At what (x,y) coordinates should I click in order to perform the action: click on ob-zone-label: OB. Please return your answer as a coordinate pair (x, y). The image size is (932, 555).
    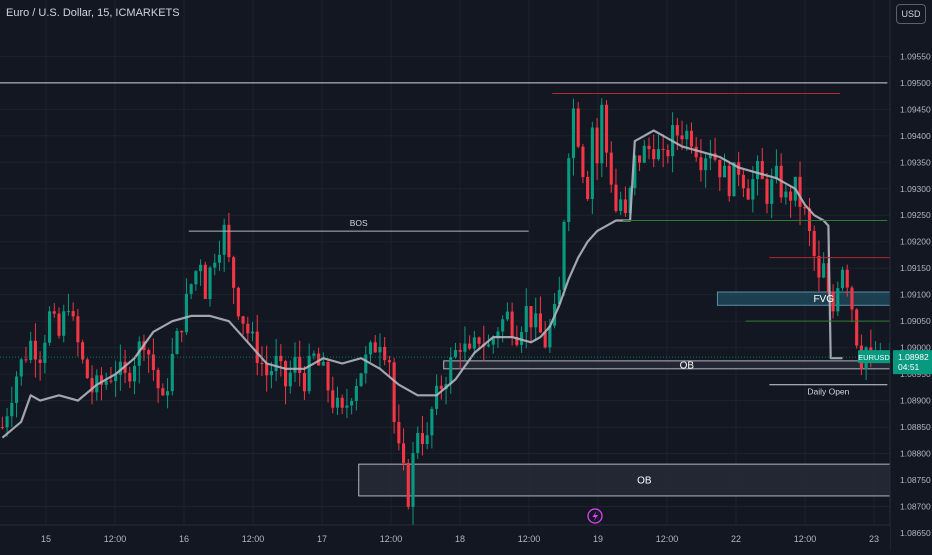
    Looking at the image, I should click on (687, 365).